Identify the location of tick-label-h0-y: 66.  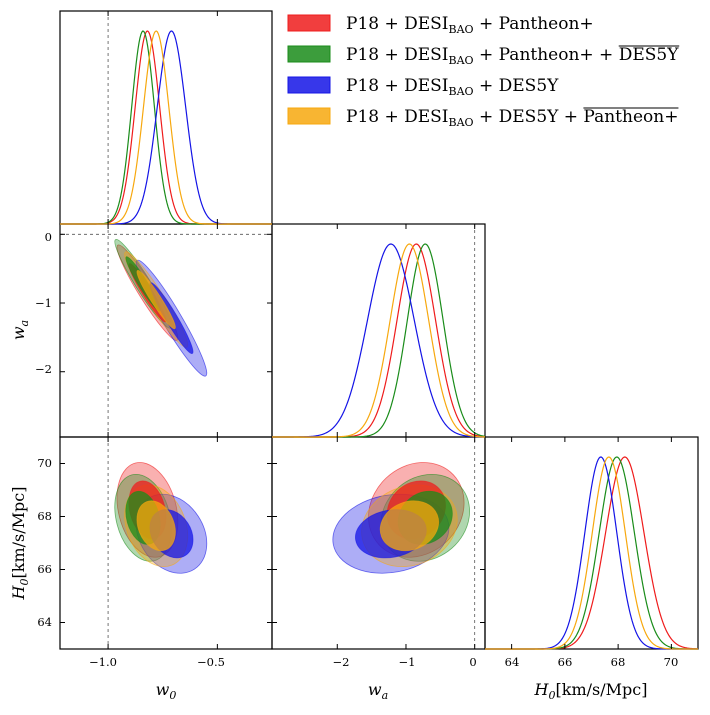
(44, 569).